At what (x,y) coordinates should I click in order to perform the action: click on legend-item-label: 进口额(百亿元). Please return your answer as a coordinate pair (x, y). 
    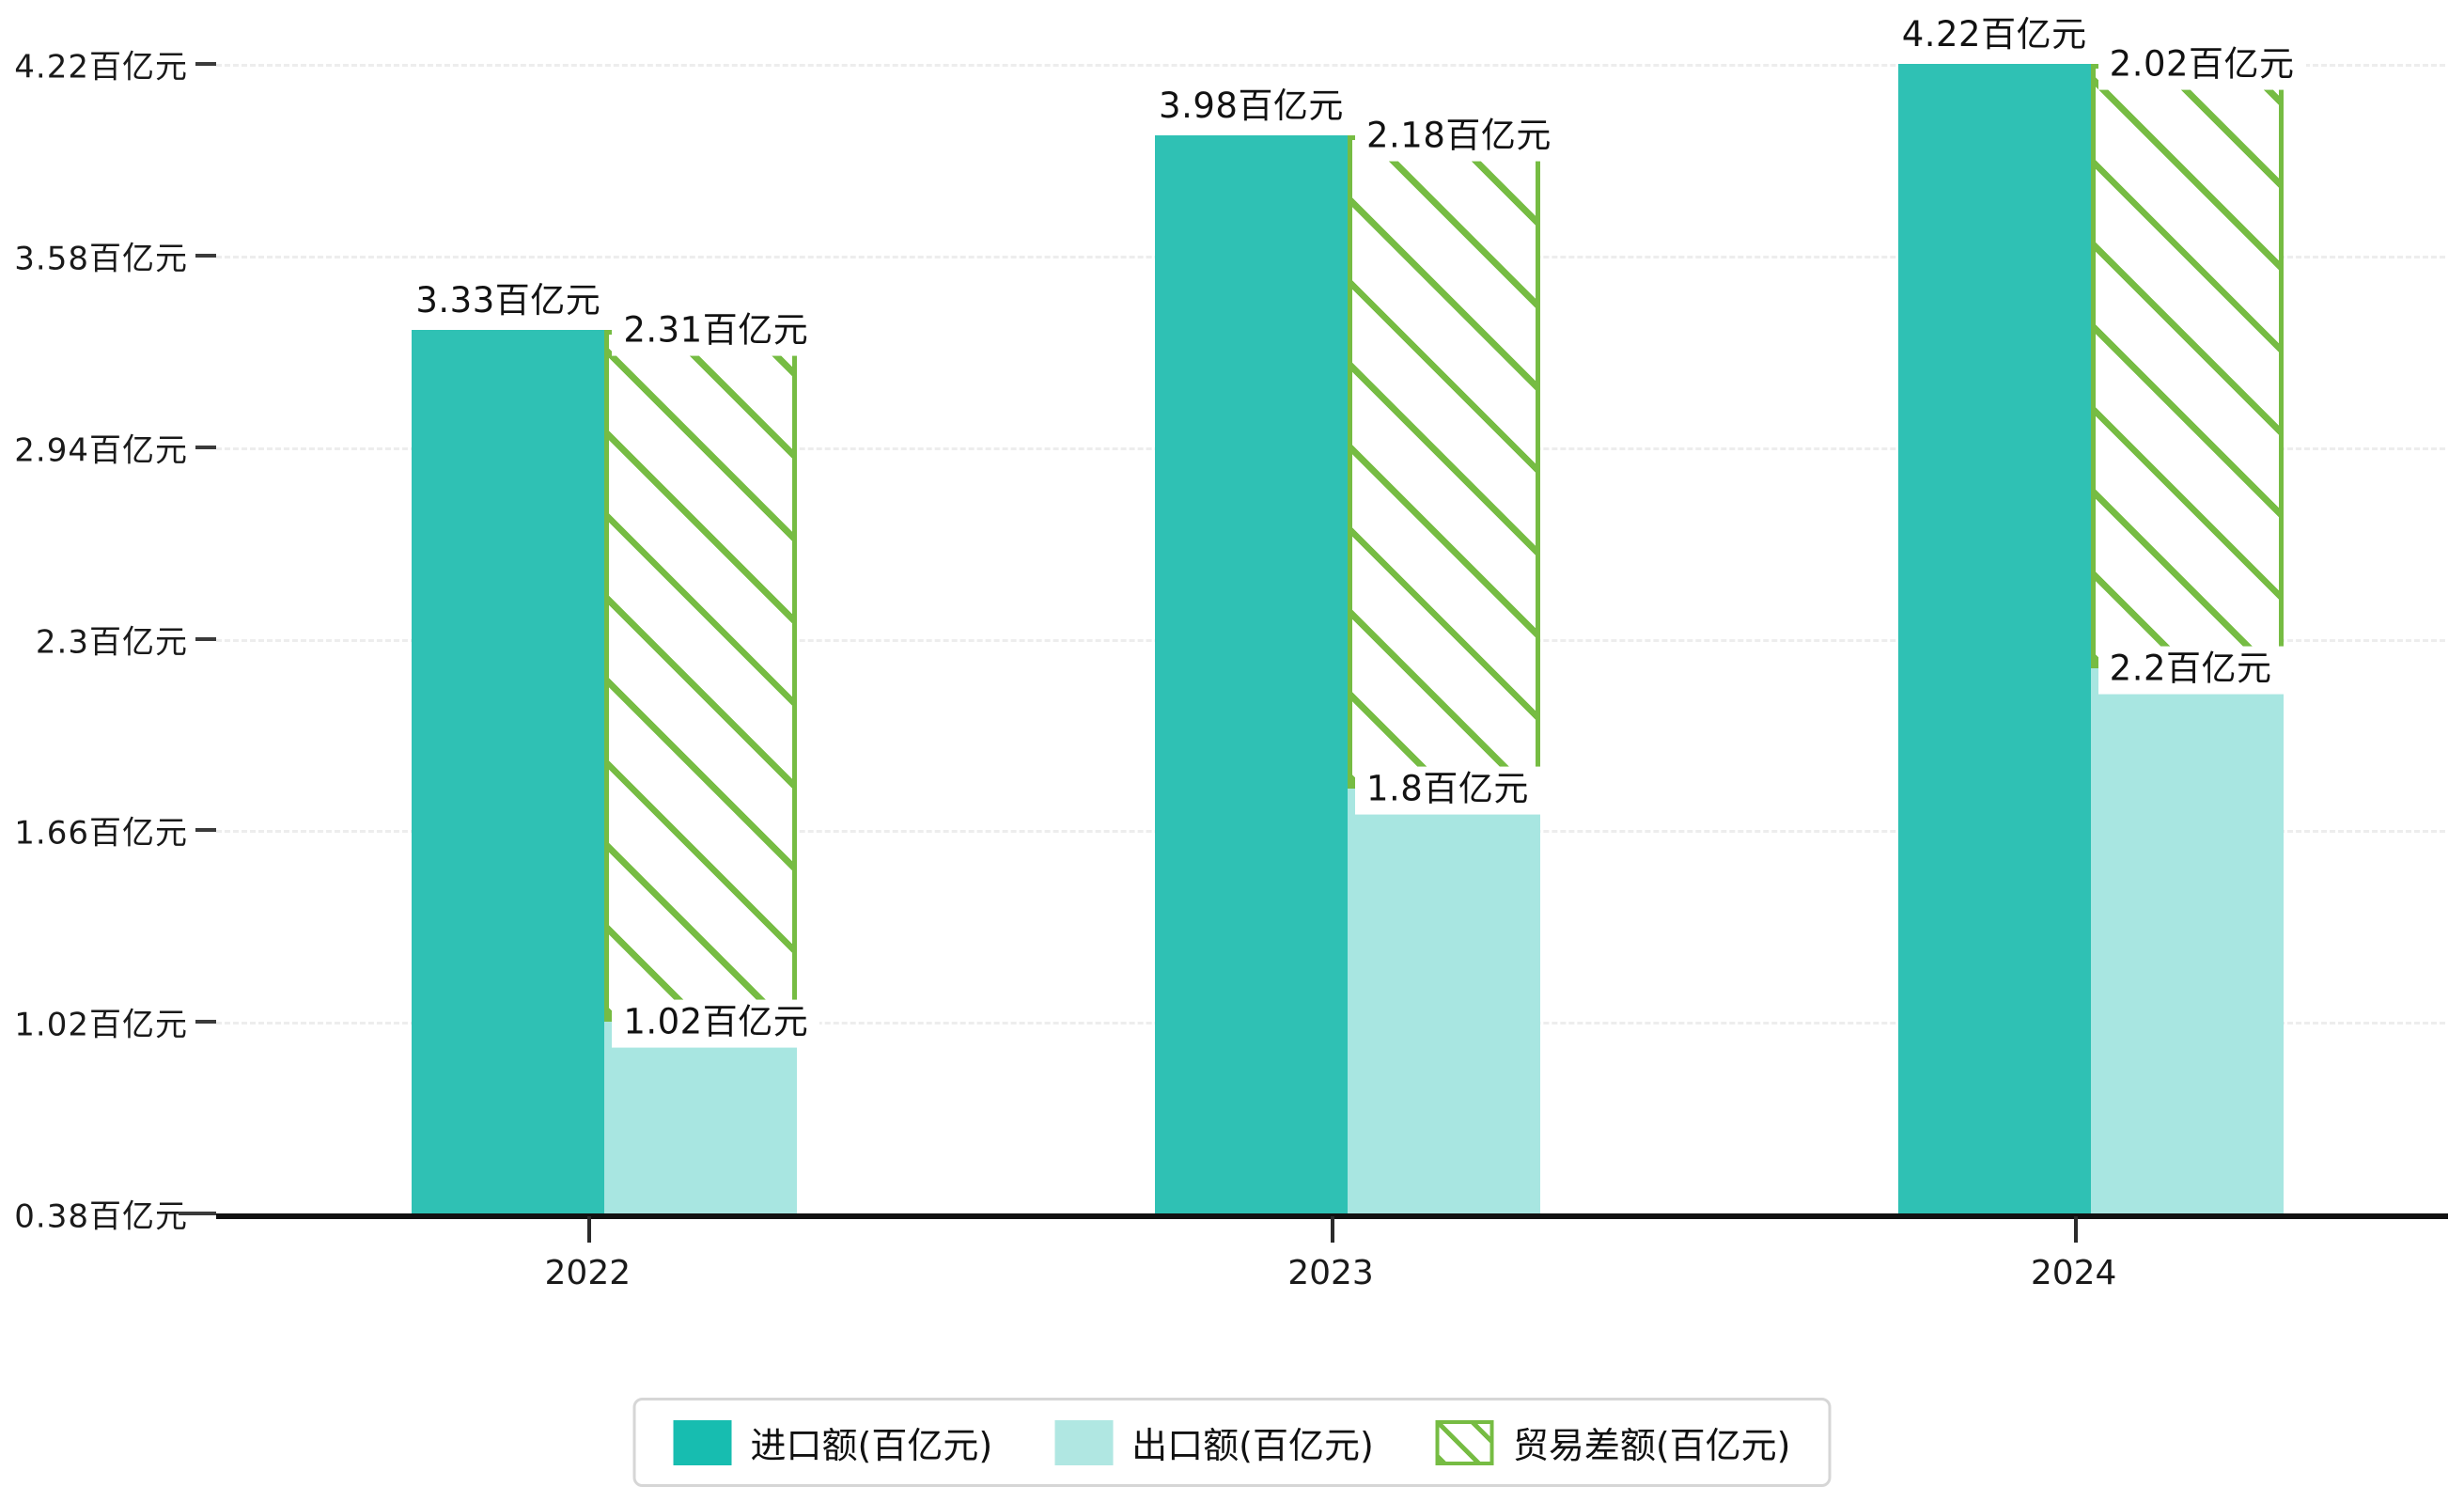
    Looking at the image, I should click on (871, 1445).